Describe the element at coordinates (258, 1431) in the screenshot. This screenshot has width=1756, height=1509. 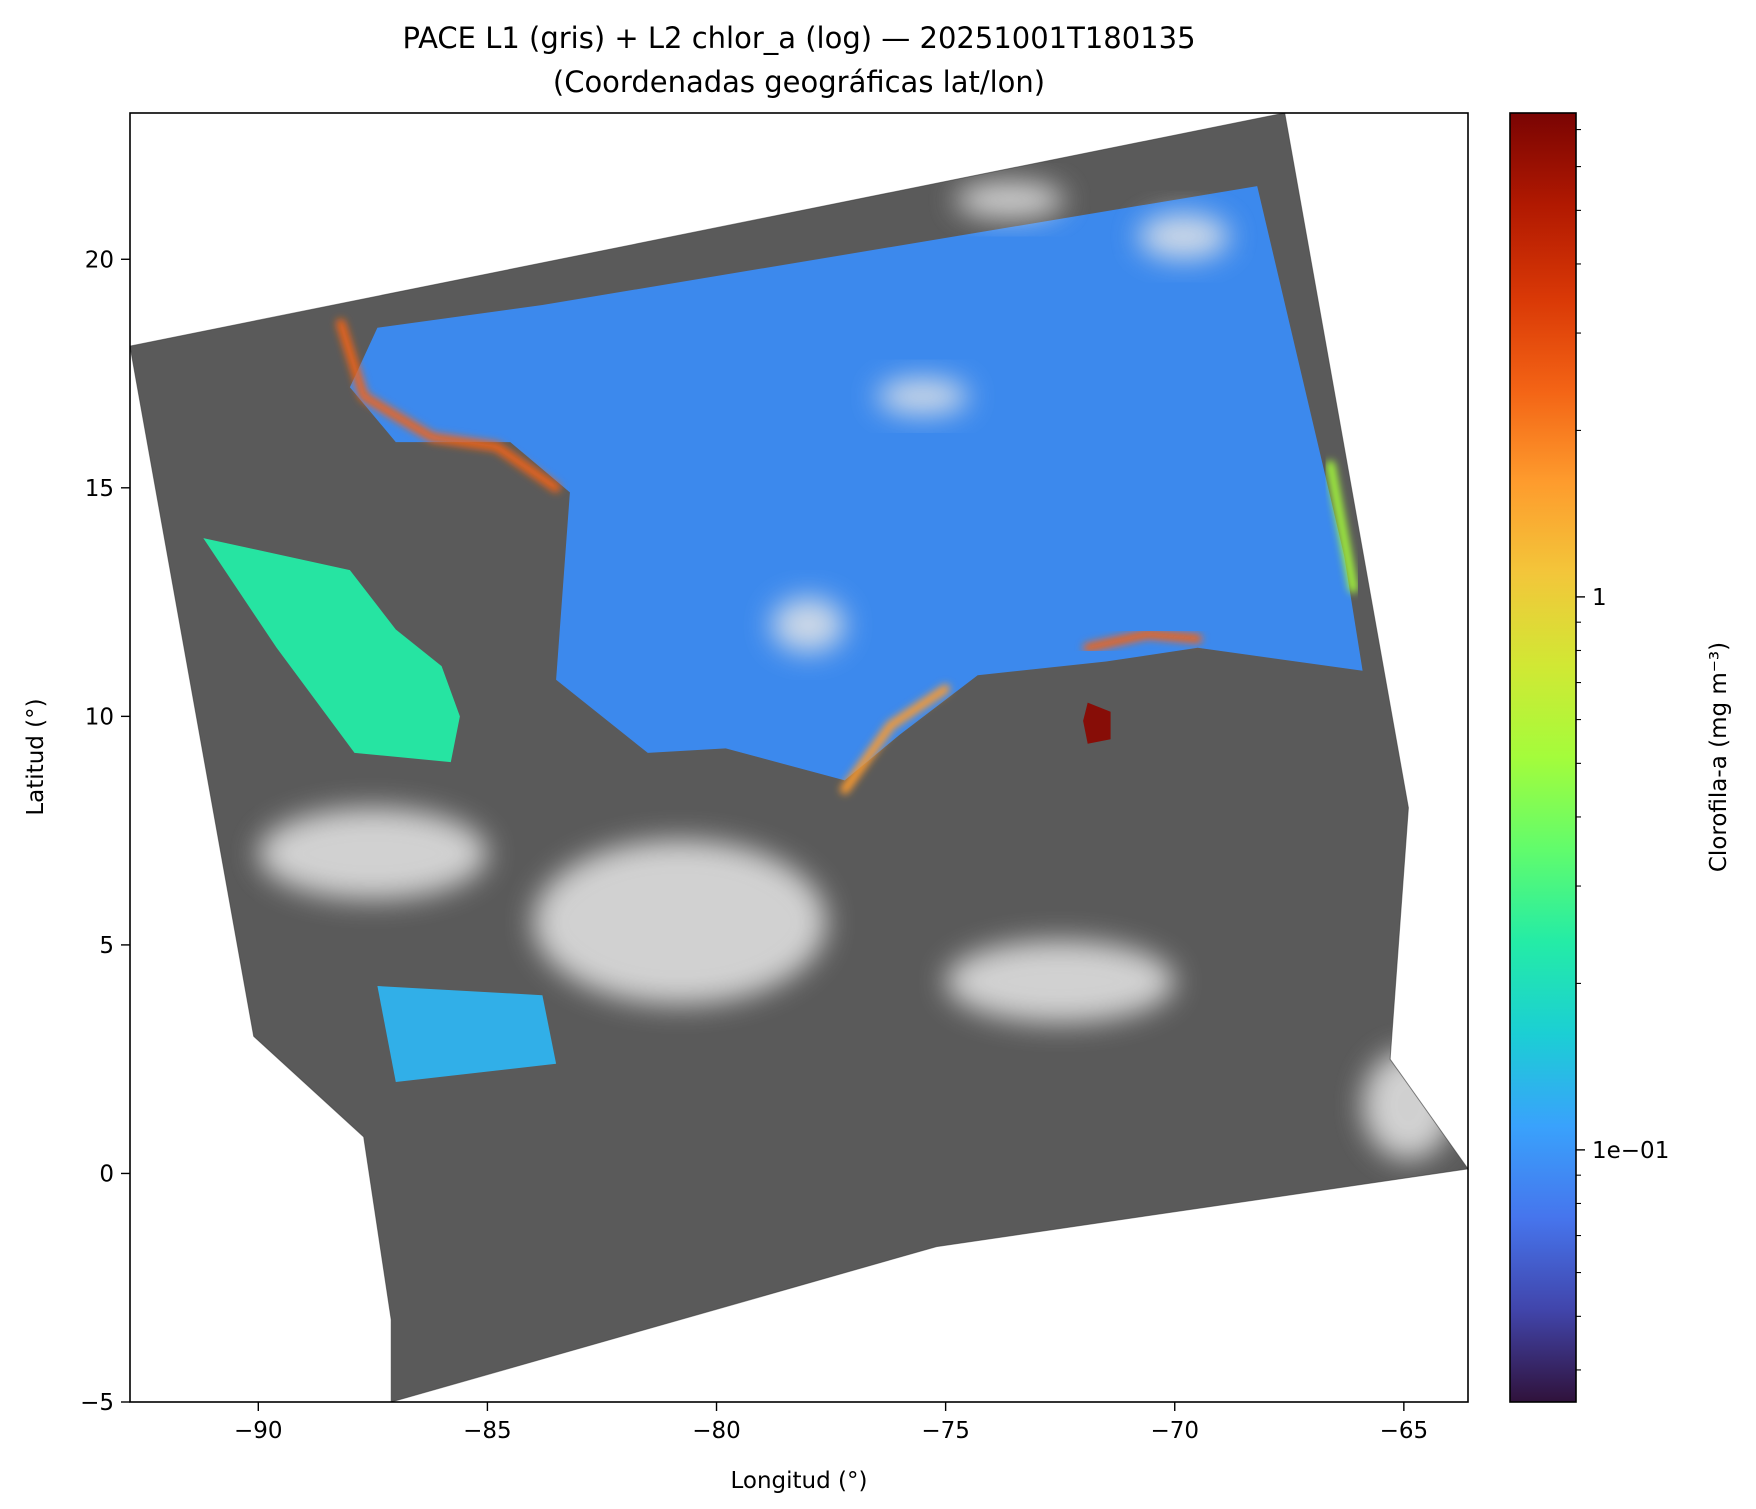
I see `x-tick-label: −90` at that location.